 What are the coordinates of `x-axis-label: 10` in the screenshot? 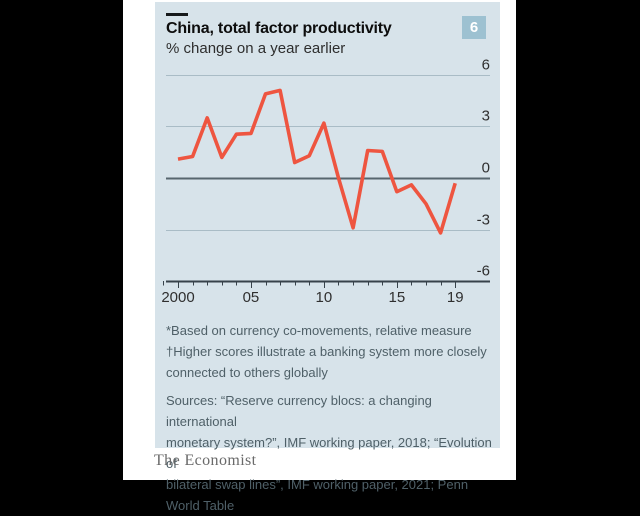 It's located at (324, 297).